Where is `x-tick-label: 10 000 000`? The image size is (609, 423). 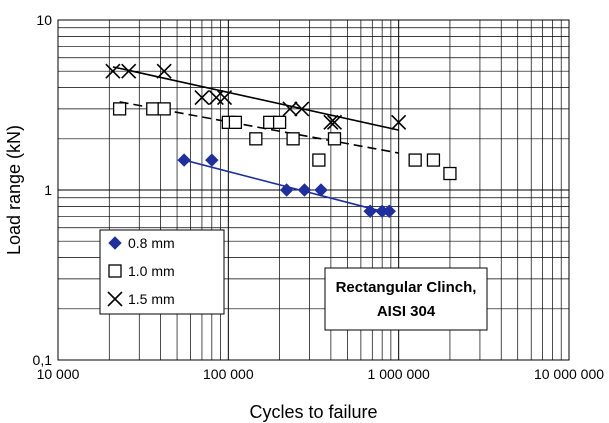 x-tick-label: 10 000 000 is located at coordinates (569, 374).